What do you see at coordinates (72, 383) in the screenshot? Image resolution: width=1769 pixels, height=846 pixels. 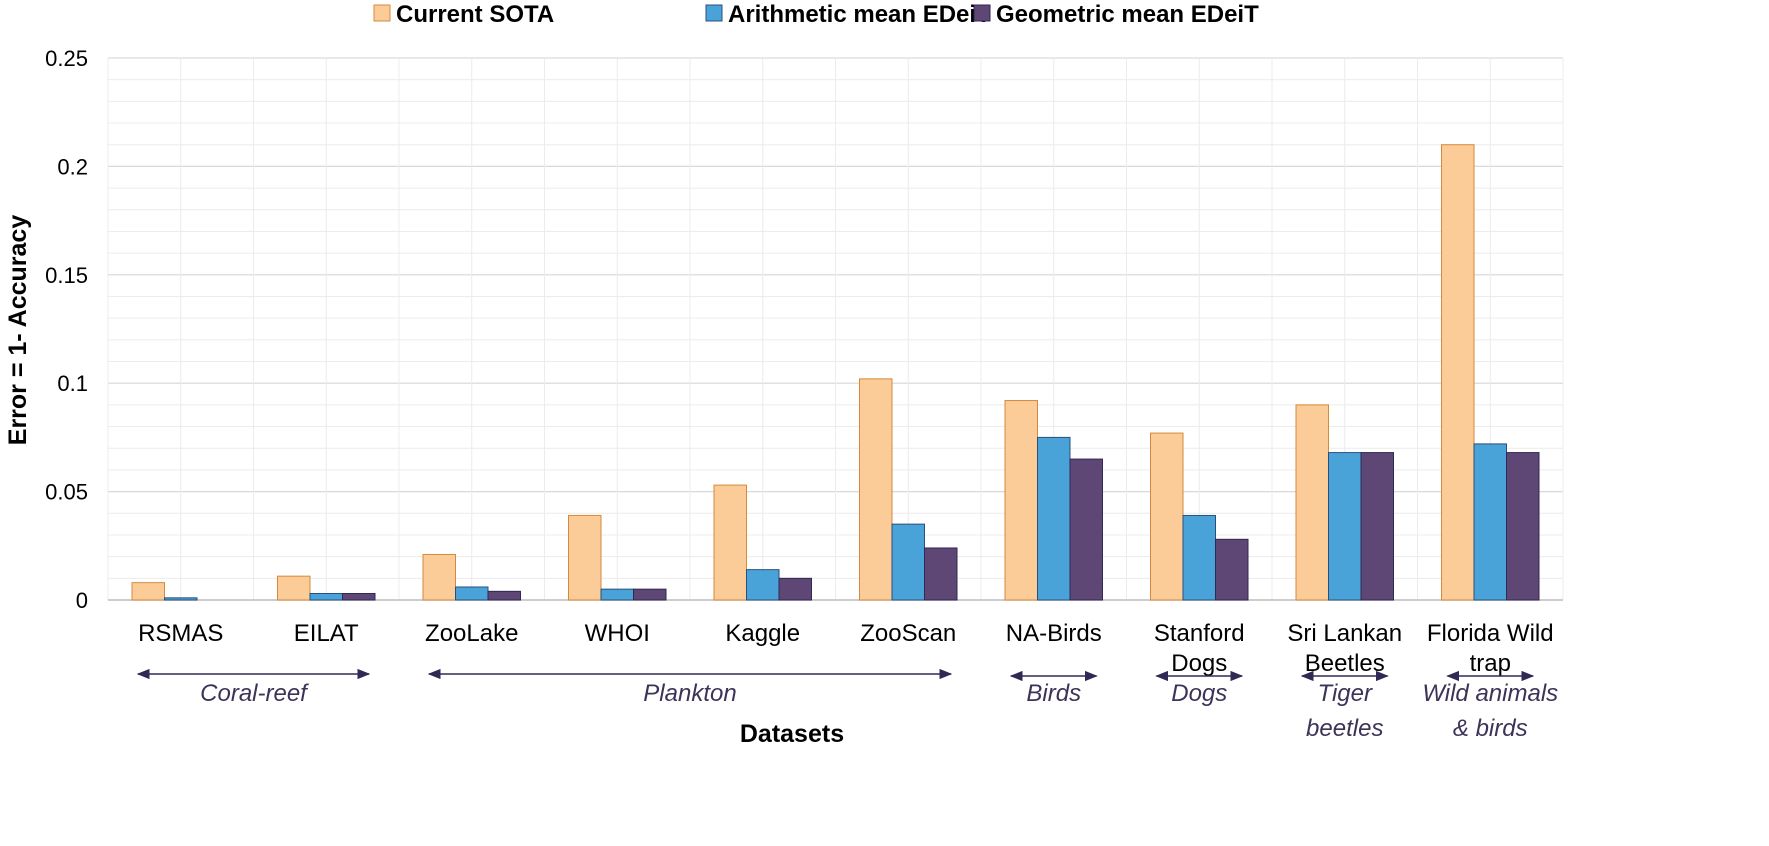 I see `y-tick-label: 0.1` at bounding box center [72, 383].